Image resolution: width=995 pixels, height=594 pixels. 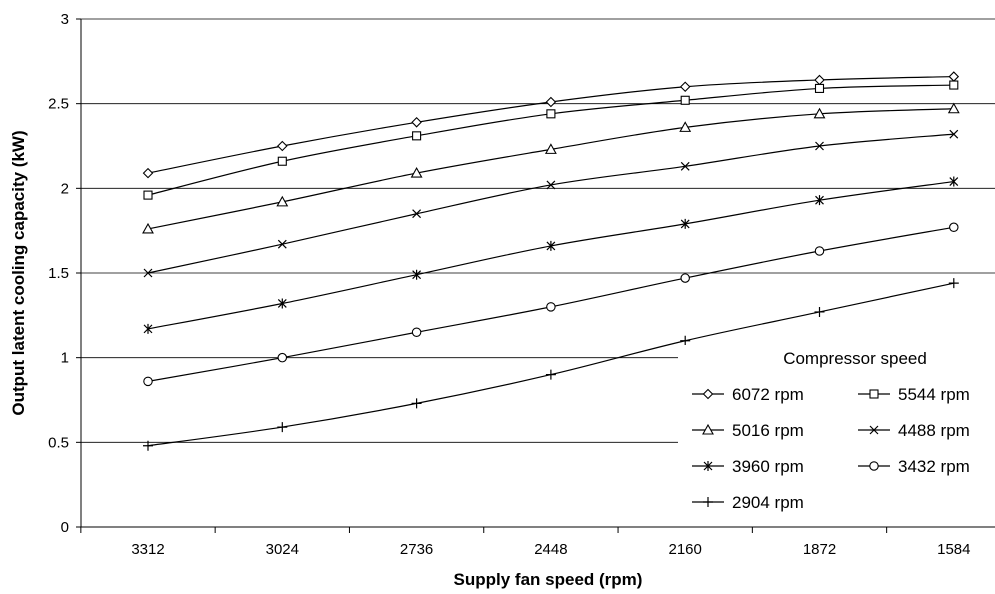 What do you see at coordinates (768, 394) in the screenshot?
I see `legend-label: 6072 rpm` at bounding box center [768, 394].